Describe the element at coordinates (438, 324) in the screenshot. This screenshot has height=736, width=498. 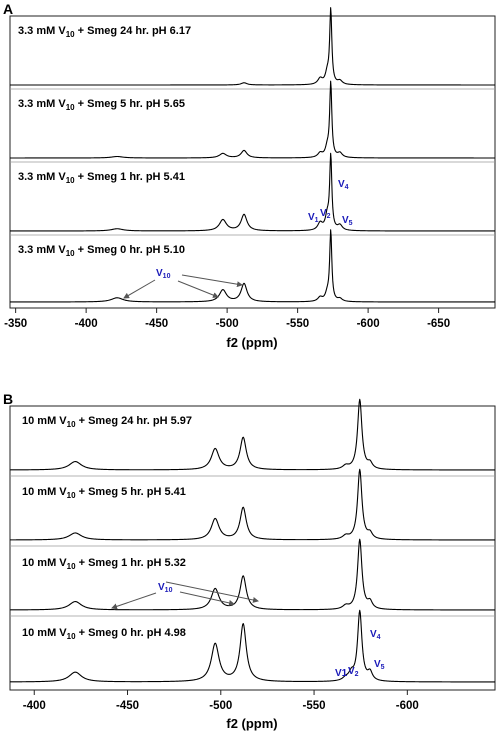
I see `x-axis-tick-label: -650` at that location.